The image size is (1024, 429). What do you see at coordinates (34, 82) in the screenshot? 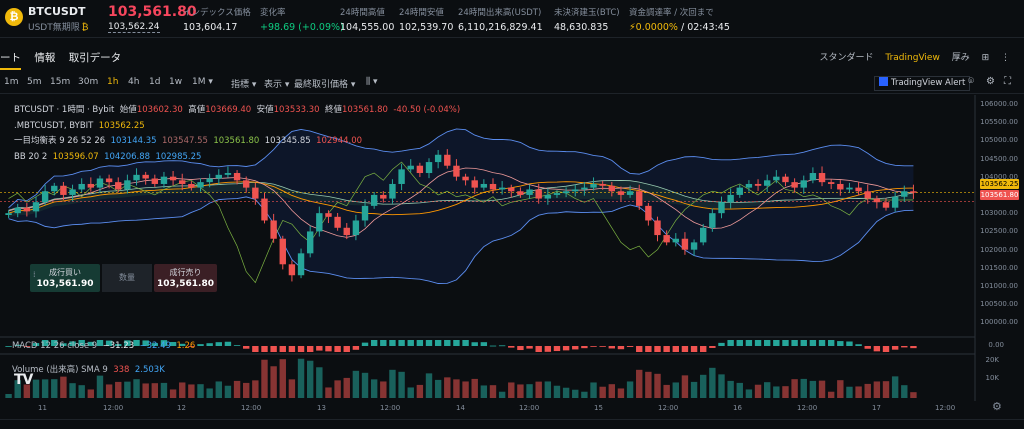
I see `timeframe-5m: 5m` at bounding box center [34, 82].